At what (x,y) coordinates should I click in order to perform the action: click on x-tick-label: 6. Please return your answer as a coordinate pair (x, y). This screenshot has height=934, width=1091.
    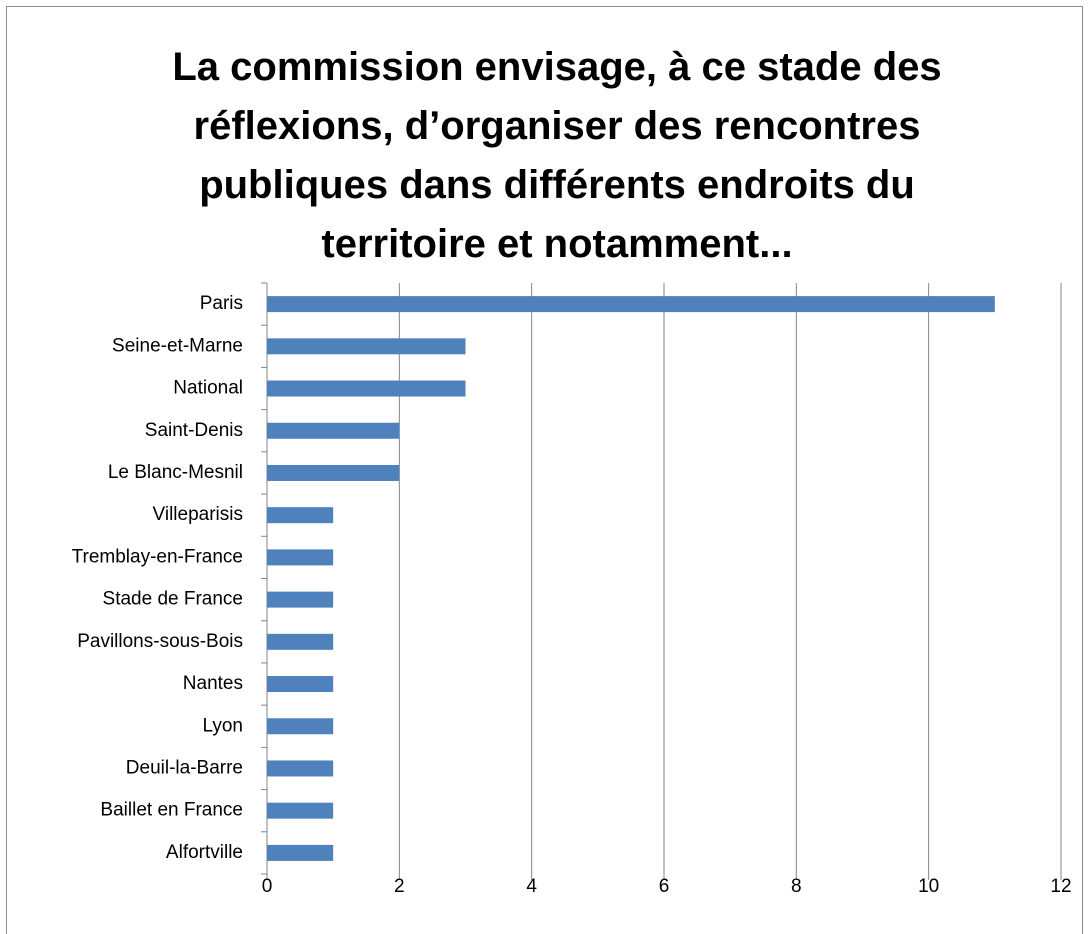
    Looking at the image, I should click on (664, 886).